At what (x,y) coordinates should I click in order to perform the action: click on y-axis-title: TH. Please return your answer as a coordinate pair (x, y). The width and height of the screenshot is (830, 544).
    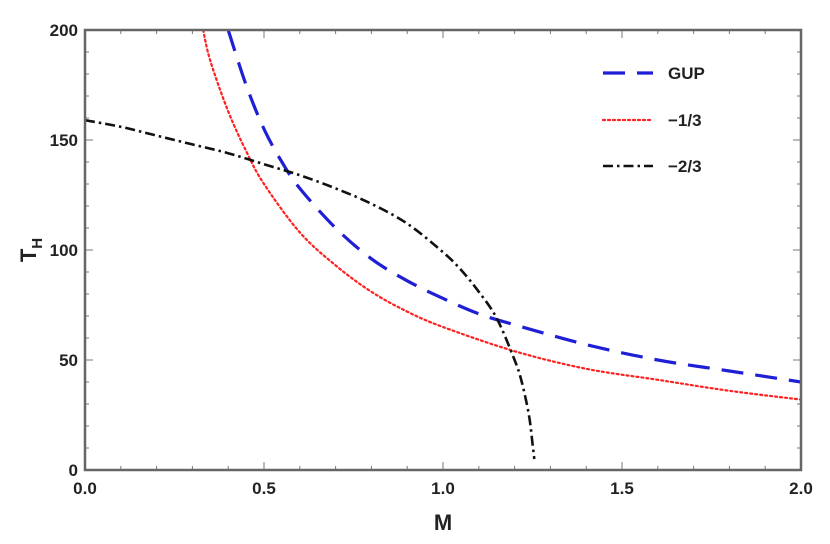
    Looking at the image, I should click on (31, 250).